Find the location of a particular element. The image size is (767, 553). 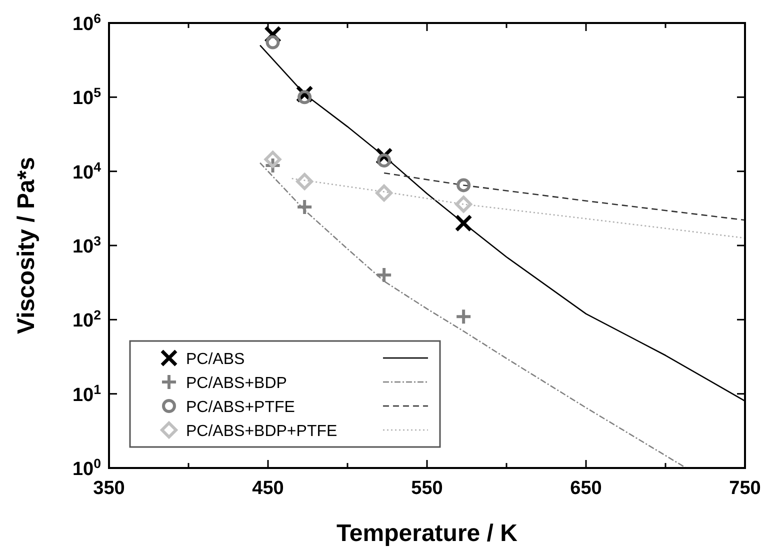

line-series is located at coordinates (564, 196).